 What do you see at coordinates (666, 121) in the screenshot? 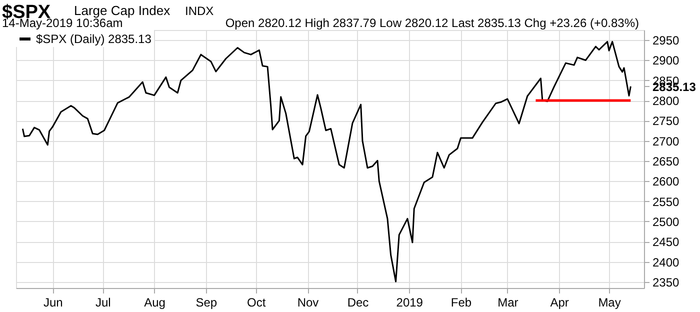
I see `y-tick-label: 2750` at bounding box center [666, 121].